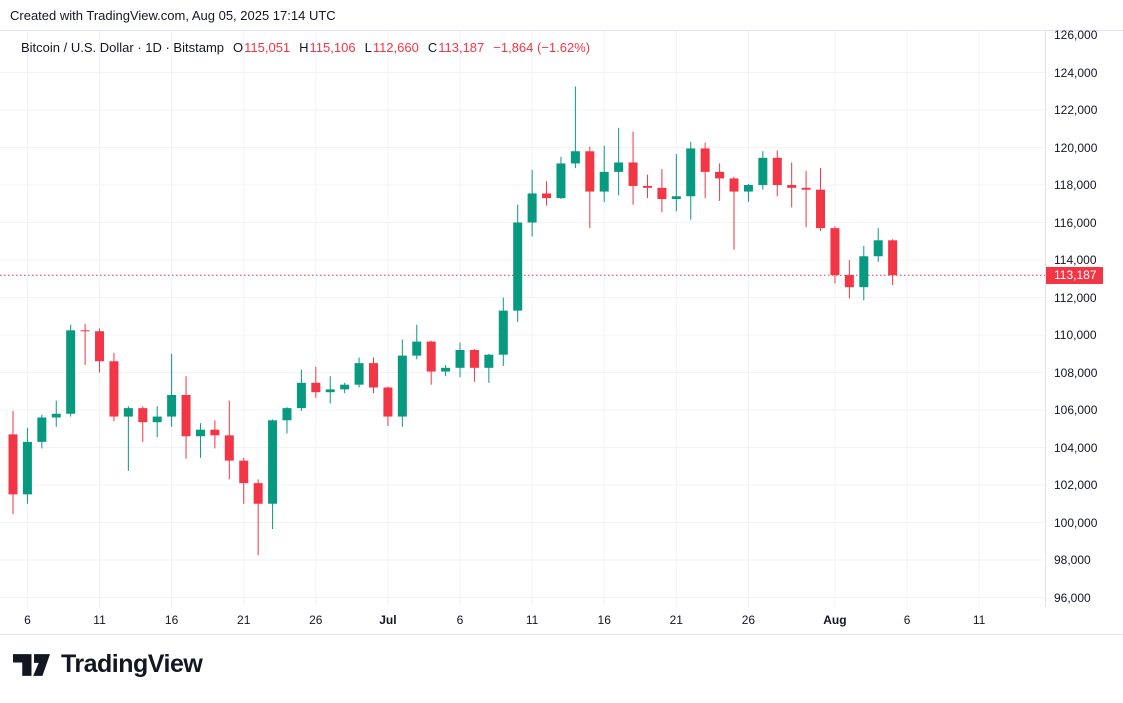 Image resolution: width=1123 pixels, height=703 pixels. What do you see at coordinates (1076, 485) in the screenshot?
I see `price-axis-label: 102,000` at bounding box center [1076, 485].